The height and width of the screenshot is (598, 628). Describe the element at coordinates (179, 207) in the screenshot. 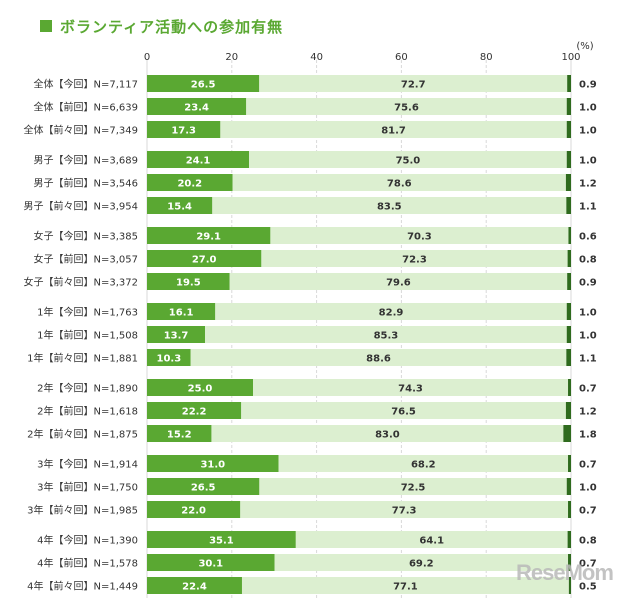

I see `data-label: 15.4` at that location.